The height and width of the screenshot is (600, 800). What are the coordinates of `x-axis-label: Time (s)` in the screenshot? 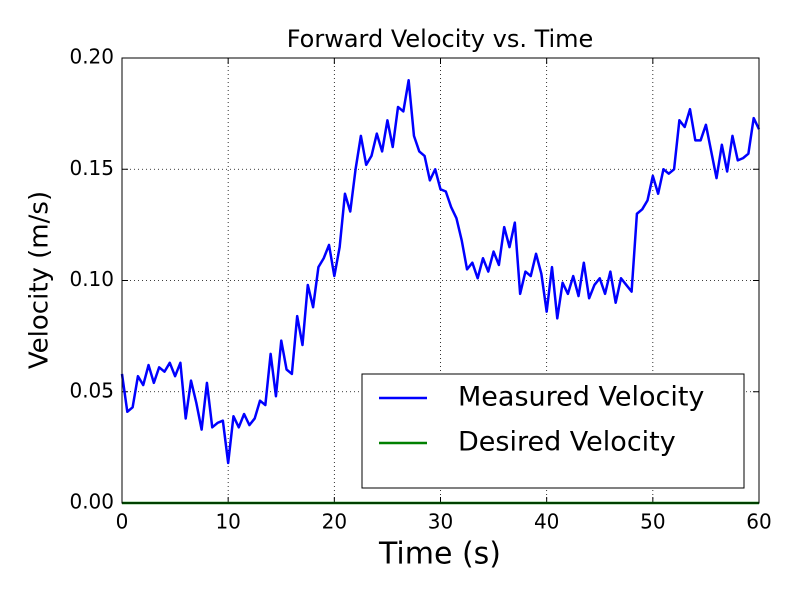 It's located at (439, 554).